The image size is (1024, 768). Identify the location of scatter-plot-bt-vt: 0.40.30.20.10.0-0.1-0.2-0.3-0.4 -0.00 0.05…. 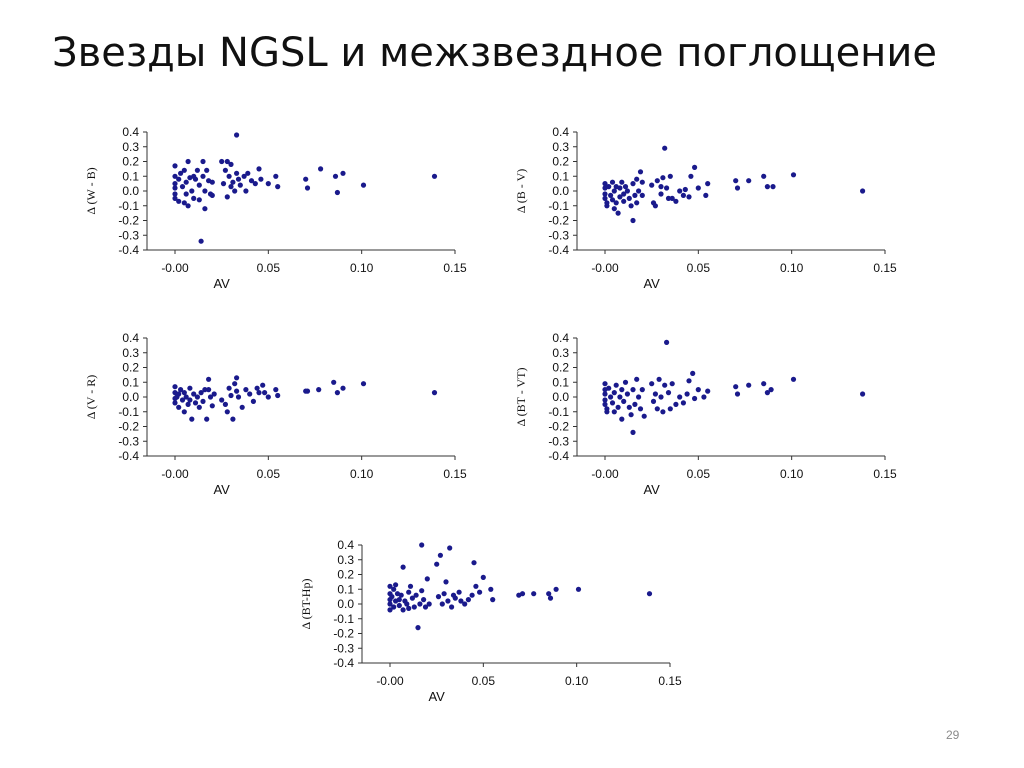
(705, 414).